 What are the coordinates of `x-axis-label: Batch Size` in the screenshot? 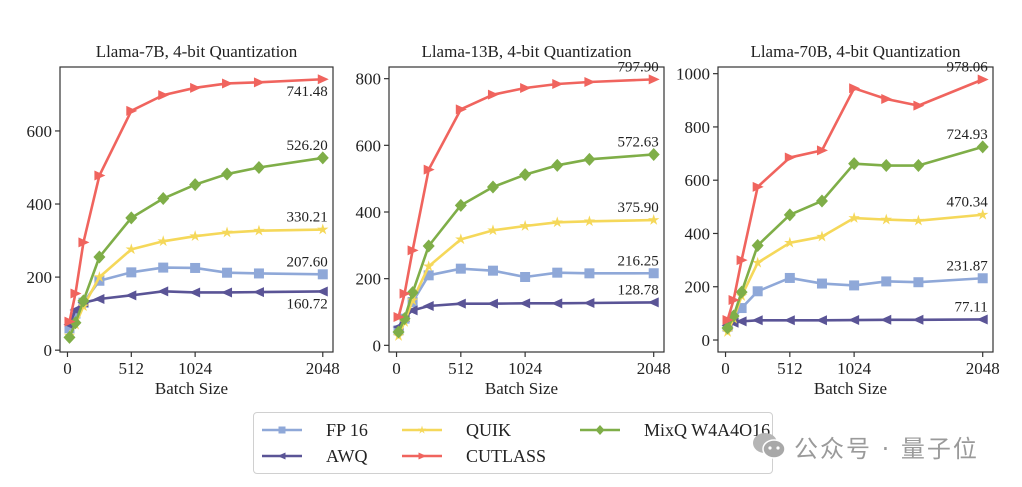 It's located at (850, 388).